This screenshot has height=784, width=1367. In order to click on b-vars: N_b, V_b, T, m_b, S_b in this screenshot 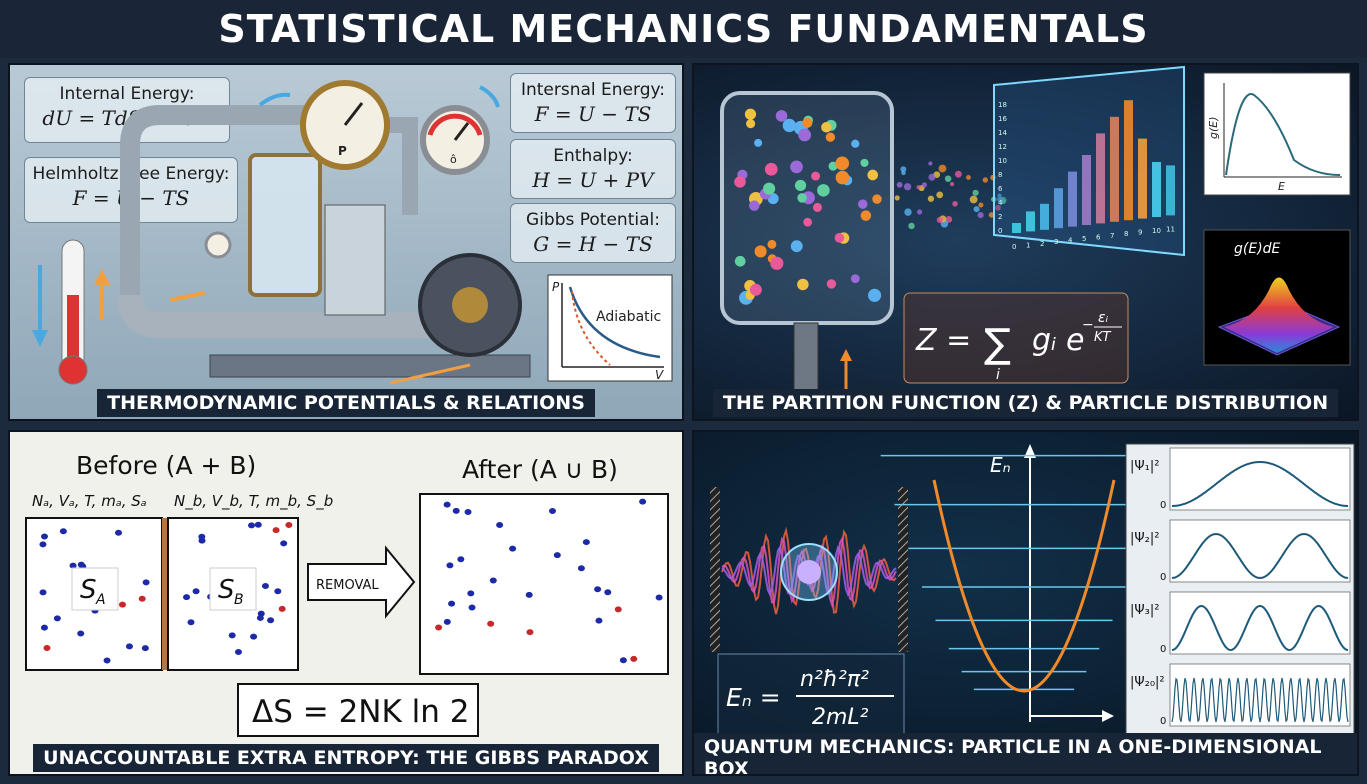, I will do `click(253, 501)`.